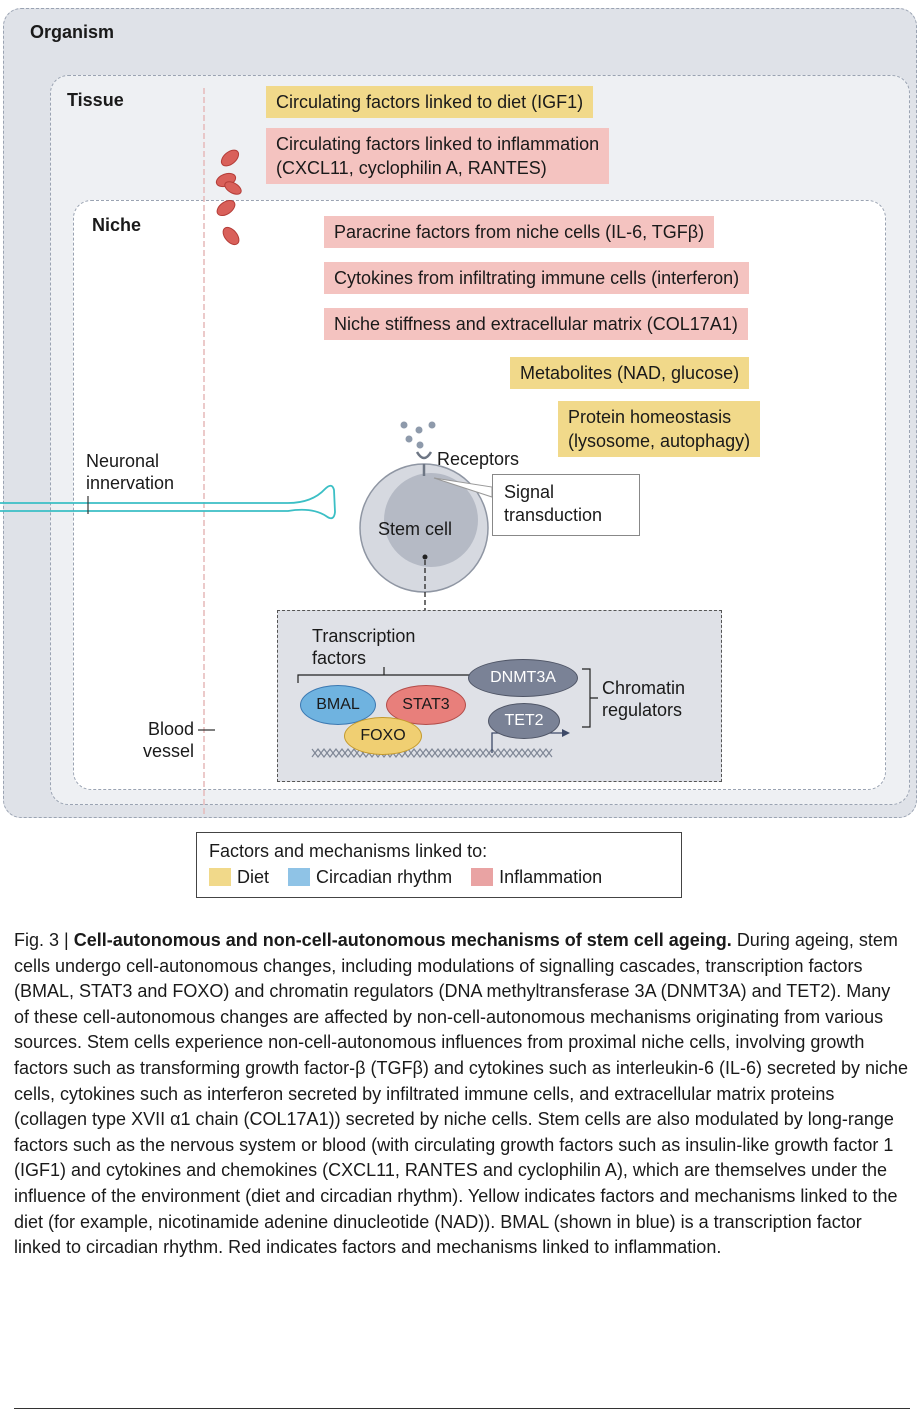  I want to click on neuronal-line1: Neuronal, so click(123, 461).